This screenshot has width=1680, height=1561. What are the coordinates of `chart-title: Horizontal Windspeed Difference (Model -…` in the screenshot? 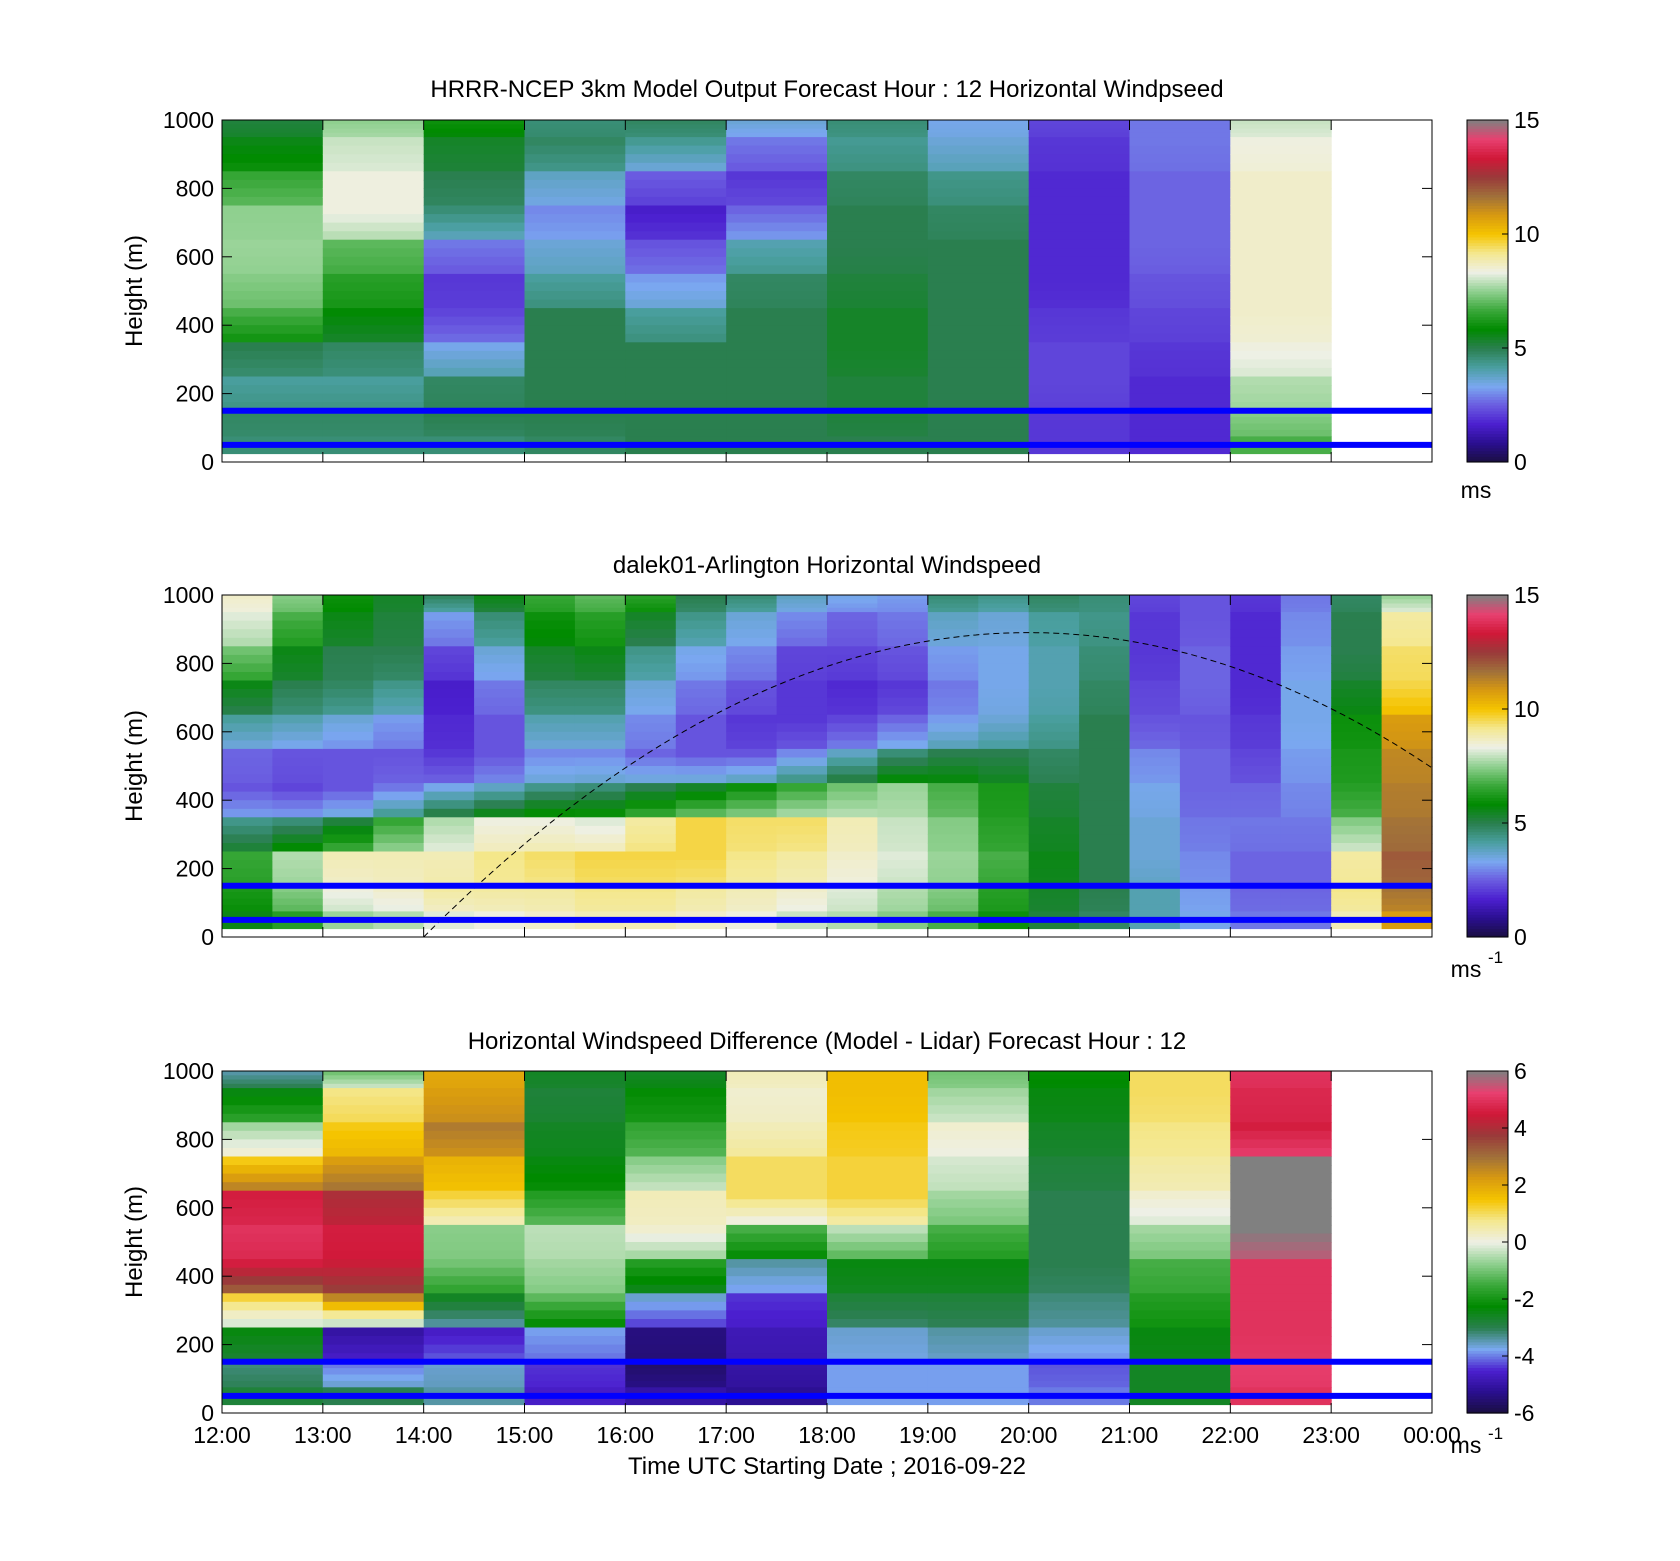 It's located at (827, 1041).